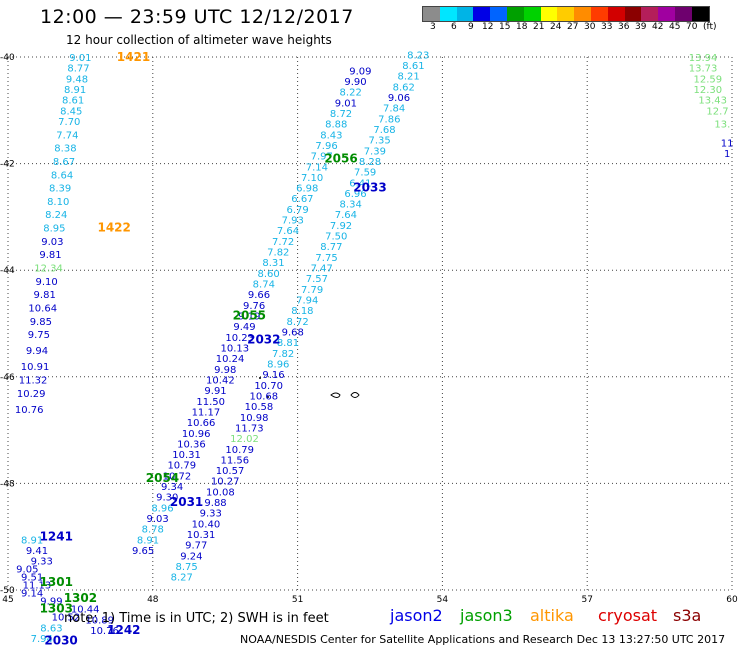 This screenshot has height=650, width=740. Describe the element at coordinates (259, 295) in the screenshot. I see `wave-height-value: 9.66` at that location.